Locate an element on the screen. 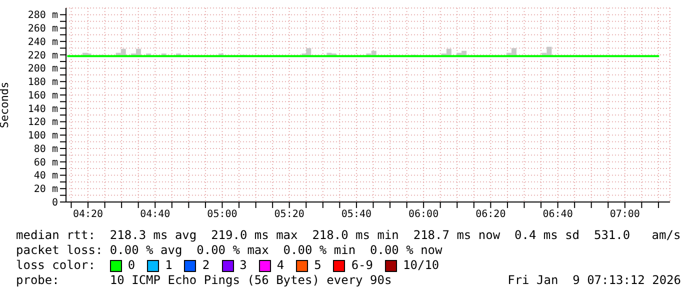 Image resolution: width=697 pixels, height=297 pixels. legend-title: loss color: is located at coordinates (56, 265).